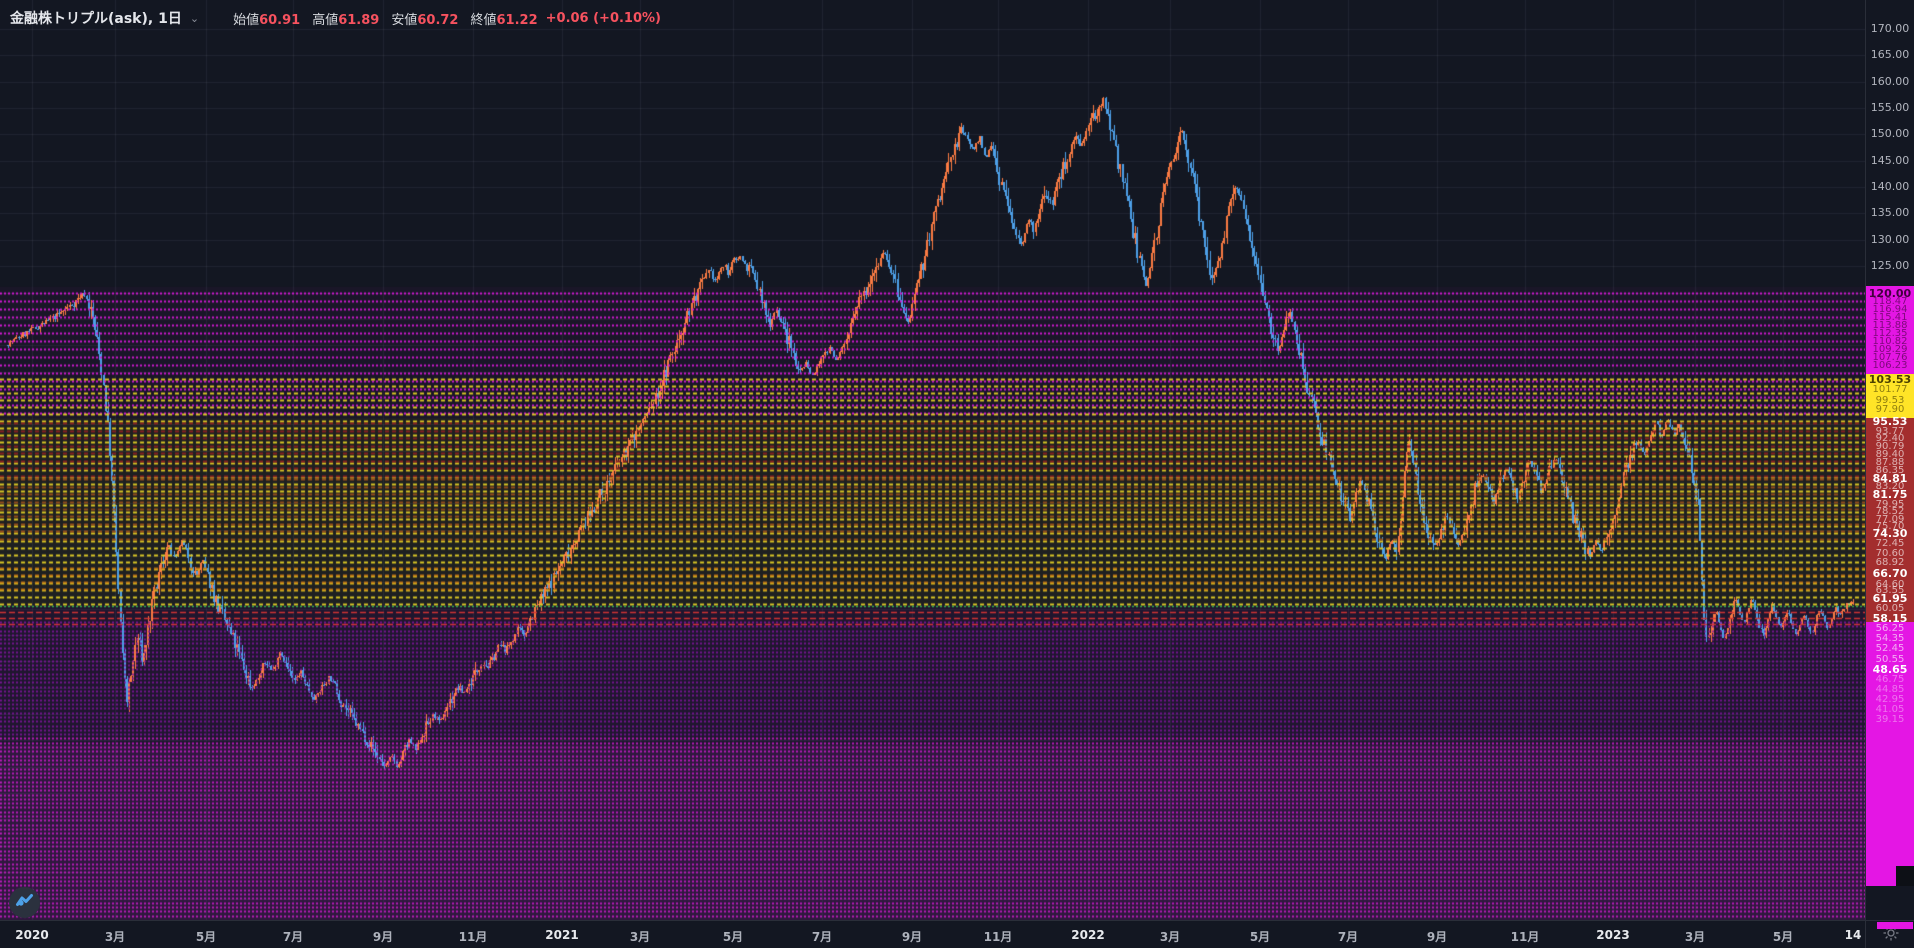 The width and height of the screenshot is (1914, 948). Describe the element at coordinates (1905, 876) in the screenshot. I see `axis-notch` at that location.